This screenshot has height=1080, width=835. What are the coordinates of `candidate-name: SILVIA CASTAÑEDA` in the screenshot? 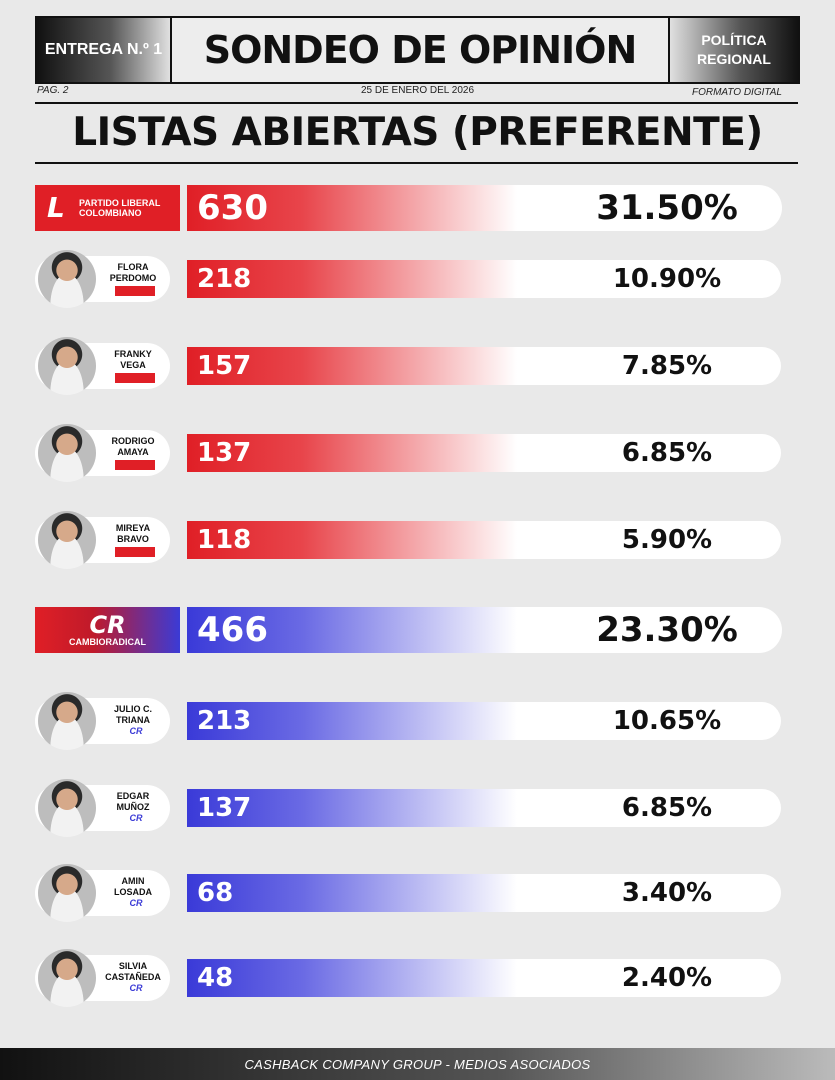 It's located at (133, 972).